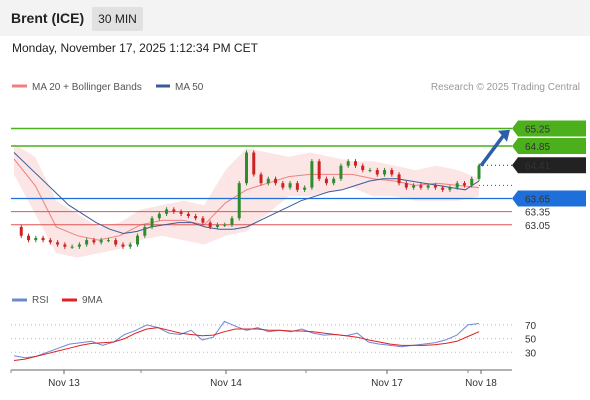  Describe the element at coordinates (537, 166) in the screenshot. I see `current-price-label: 64.41` at that location.